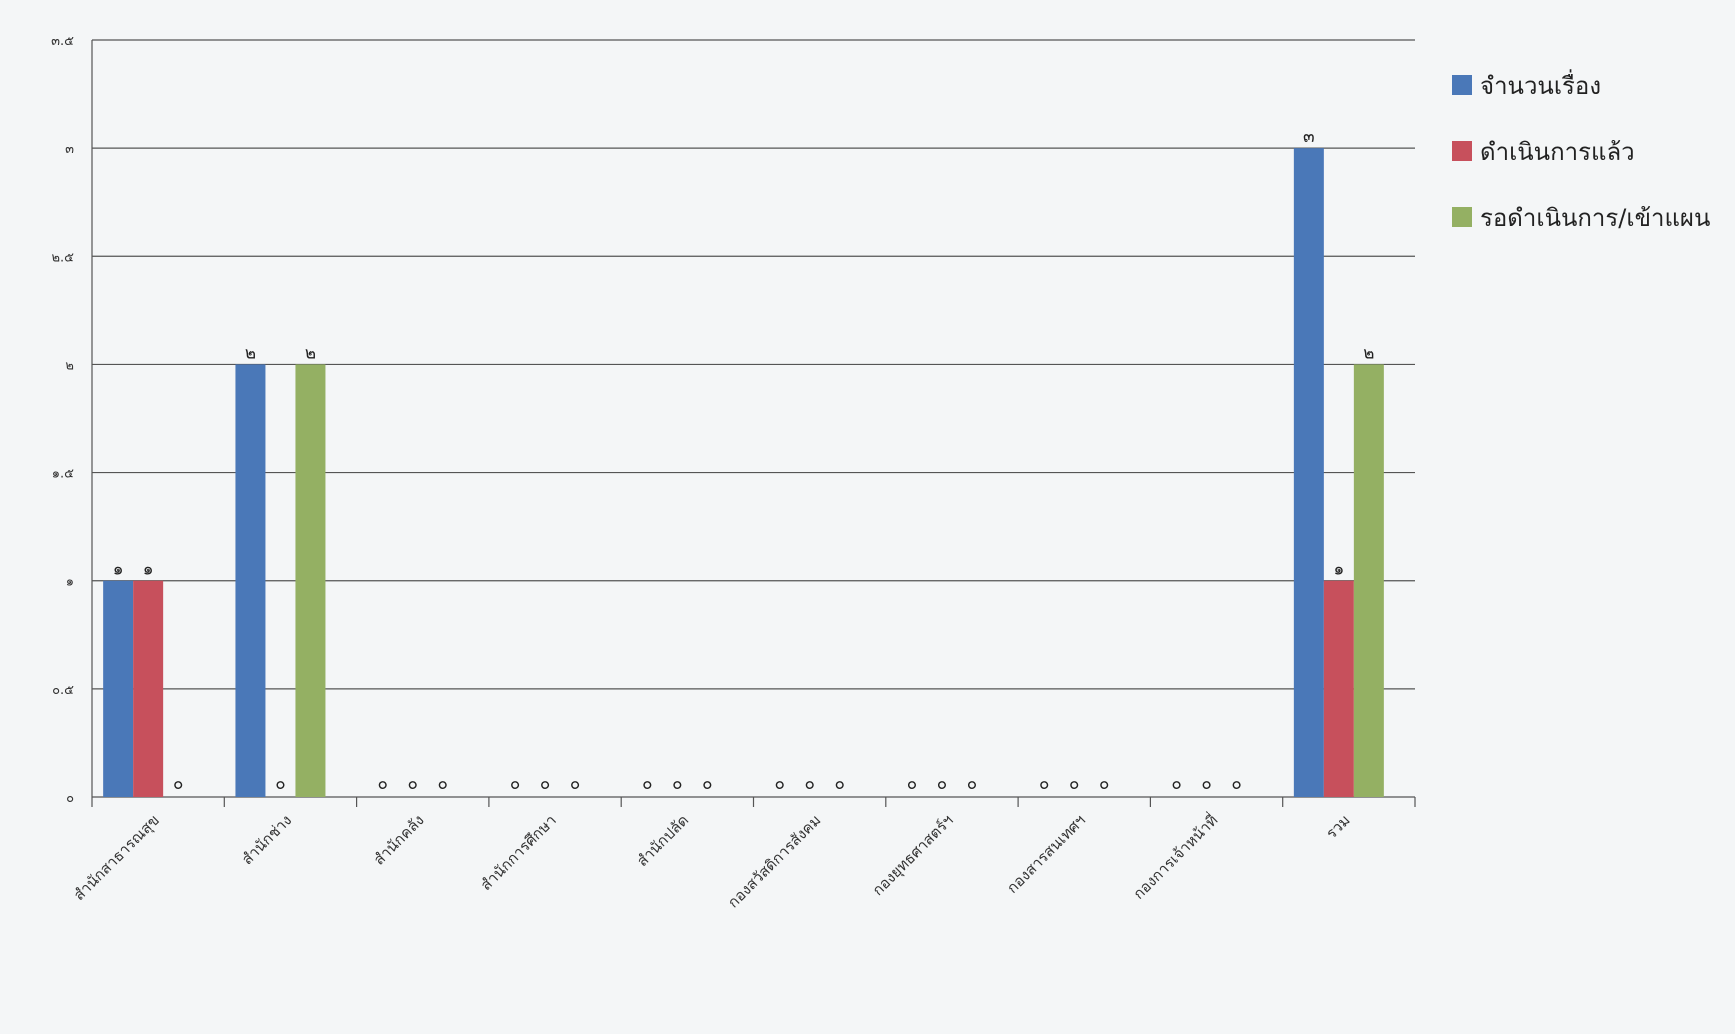 Image resolution: width=1735 pixels, height=1034 pixels. What do you see at coordinates (774, 861) in the screenshot?
I see `x-category-label: กองสวัสดิการสังคม` at bounding box center [774, 861].